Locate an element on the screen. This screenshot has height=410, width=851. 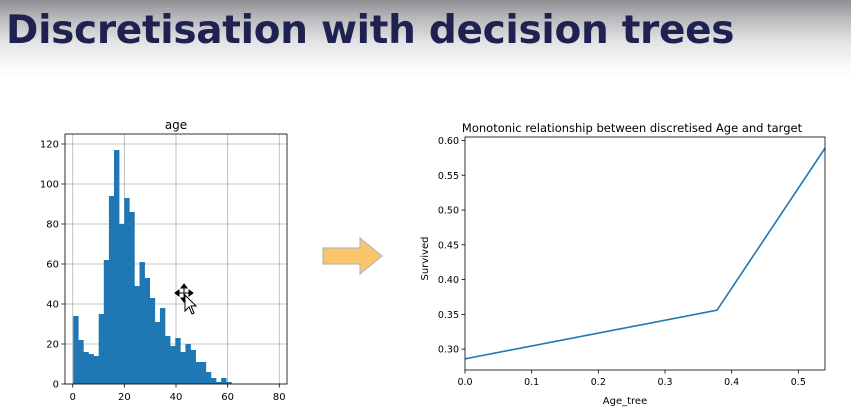
y-tick-label: 120 is located at coordinates (49, 145).